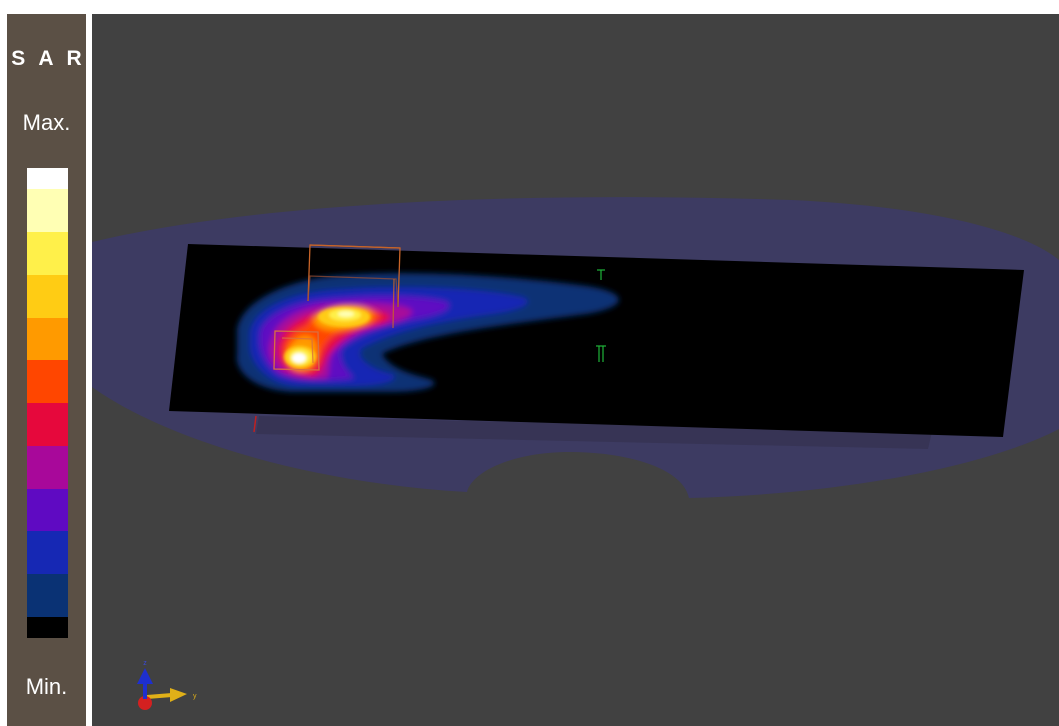  I want to click on color-scale-bar, so click(47, 403).